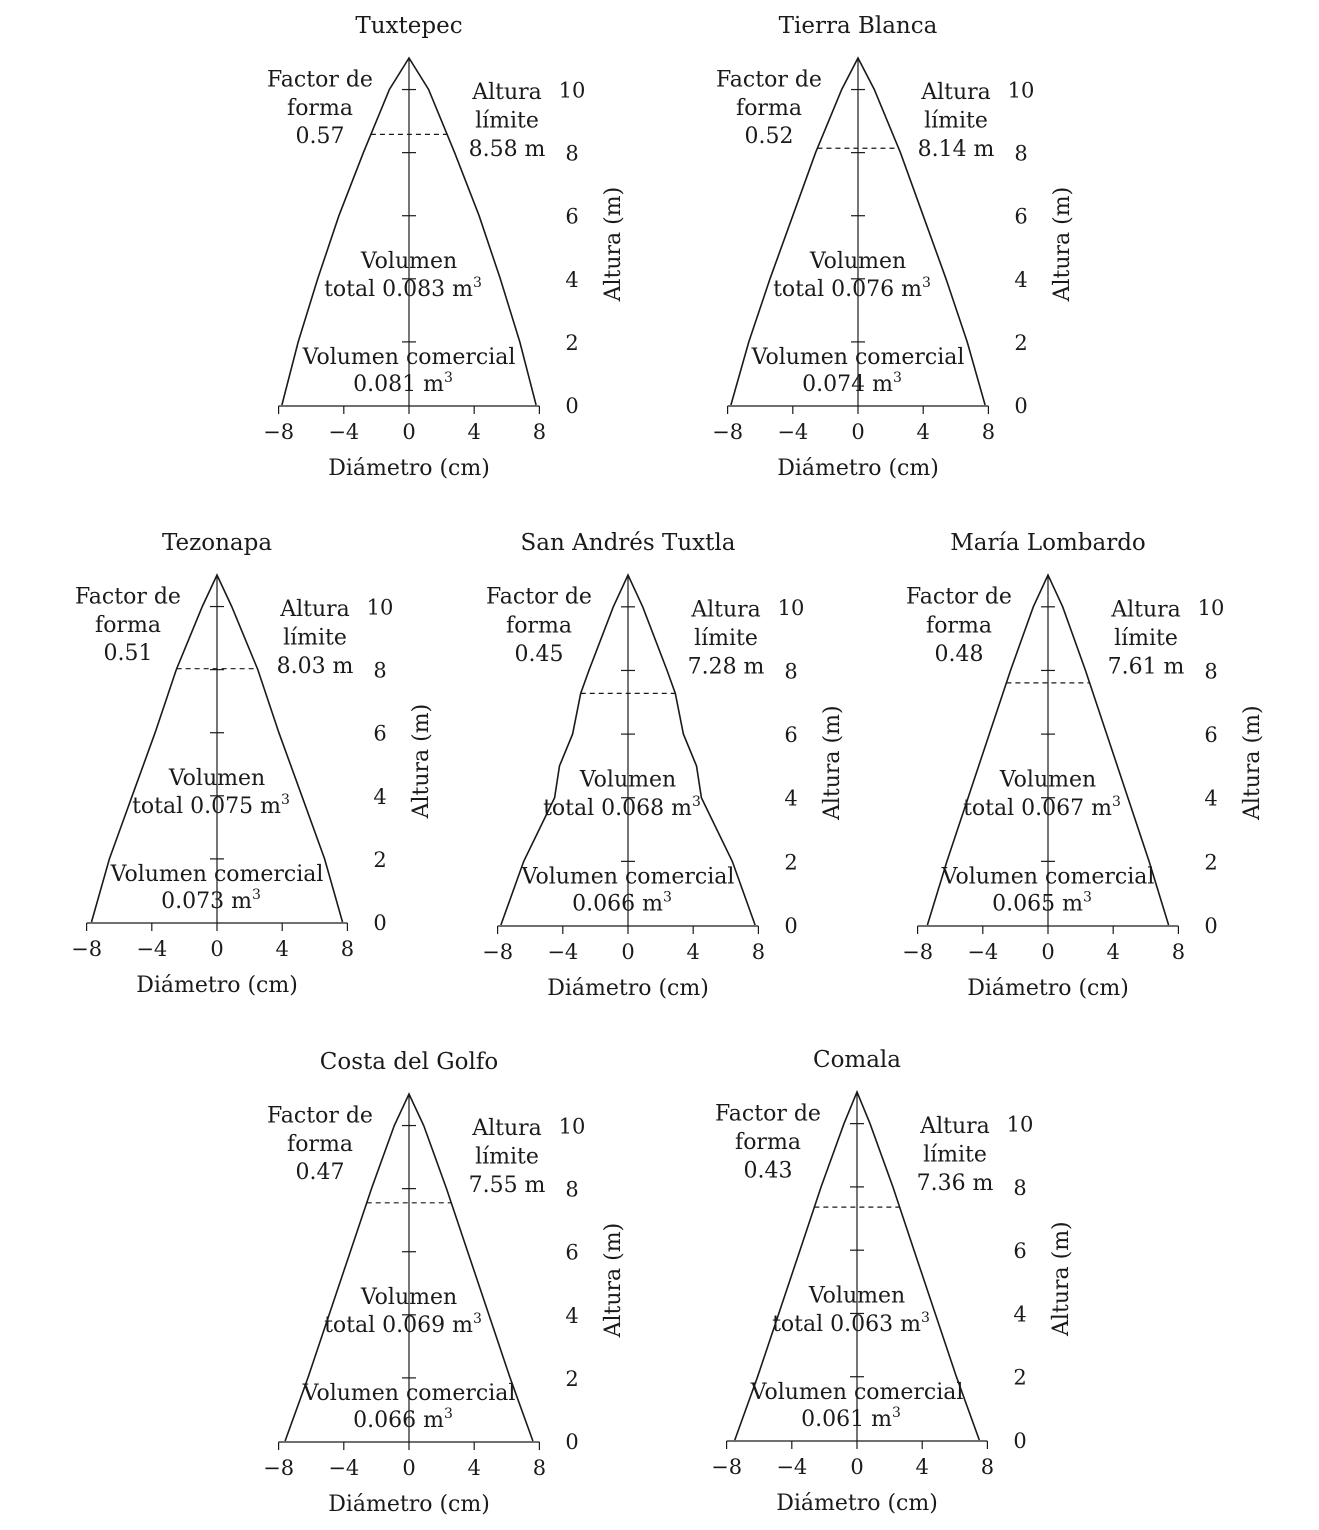 The image size is (1319, 1530). What do you see at coordinates (315, 666) in the screenshot?
I see `altura-limite-value: 8.03 m` at bounding box center [315, 666].